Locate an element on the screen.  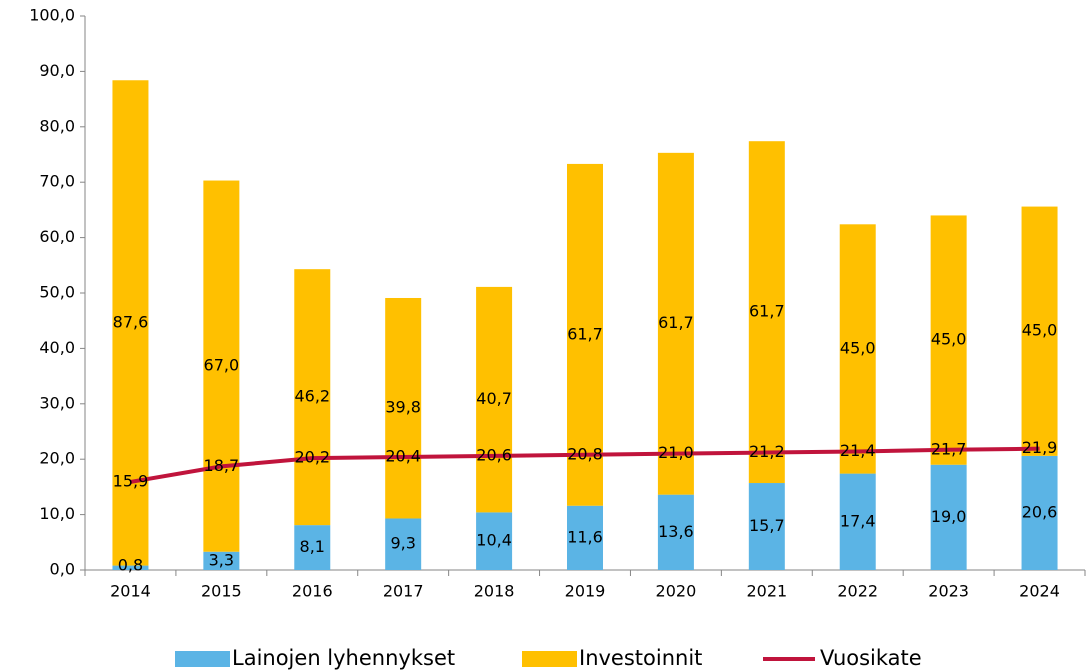
data-label: 13,6 is located at coordinates (676, 531).